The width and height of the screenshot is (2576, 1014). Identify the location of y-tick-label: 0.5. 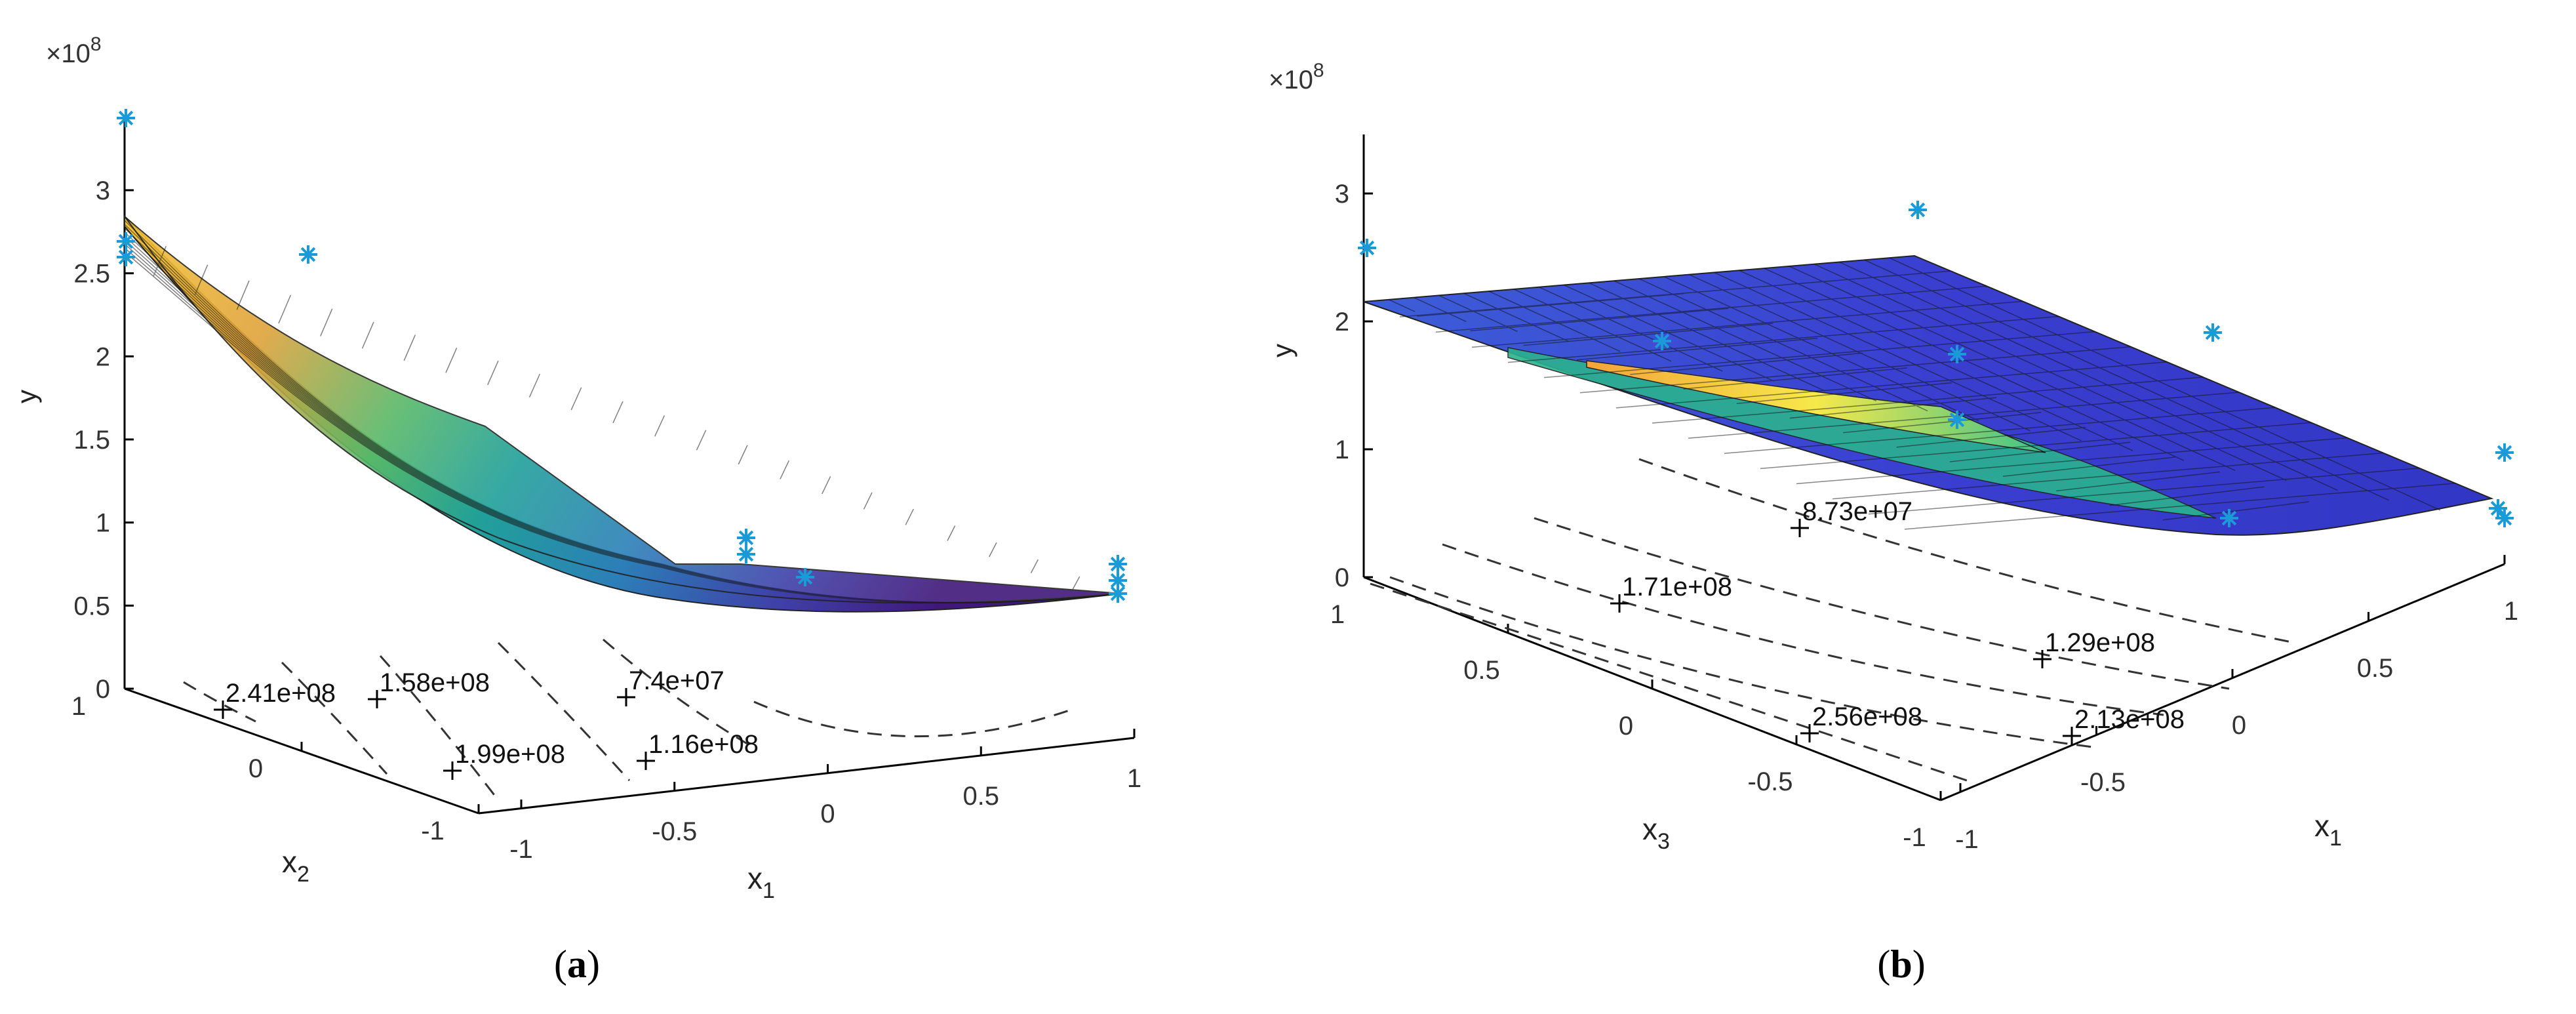
(1481, 670).